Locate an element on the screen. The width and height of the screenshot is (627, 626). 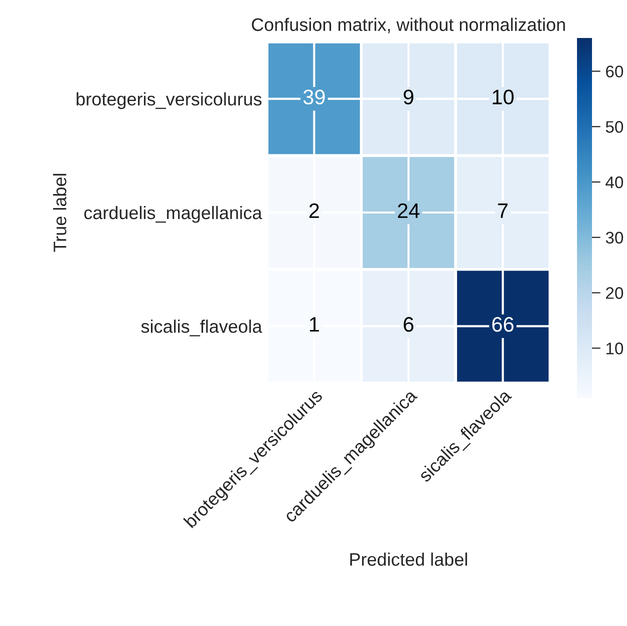
y-axis-title: True label is located at coordinates (59, 213).